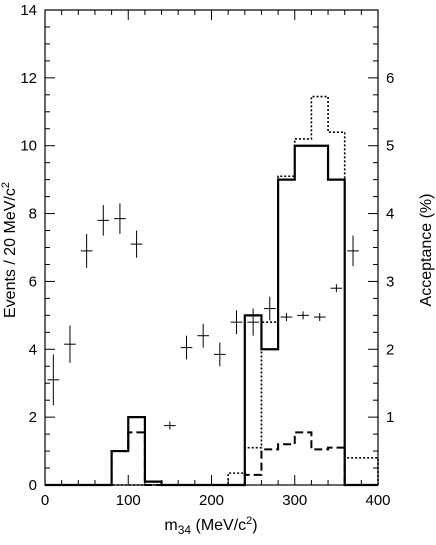 The height and width of the screenshot is (545, 436). What do you see at coordinates (33, 214) in the screenshot?
I see `y-left-tick-label: 8` at bounding box center [33, 214].